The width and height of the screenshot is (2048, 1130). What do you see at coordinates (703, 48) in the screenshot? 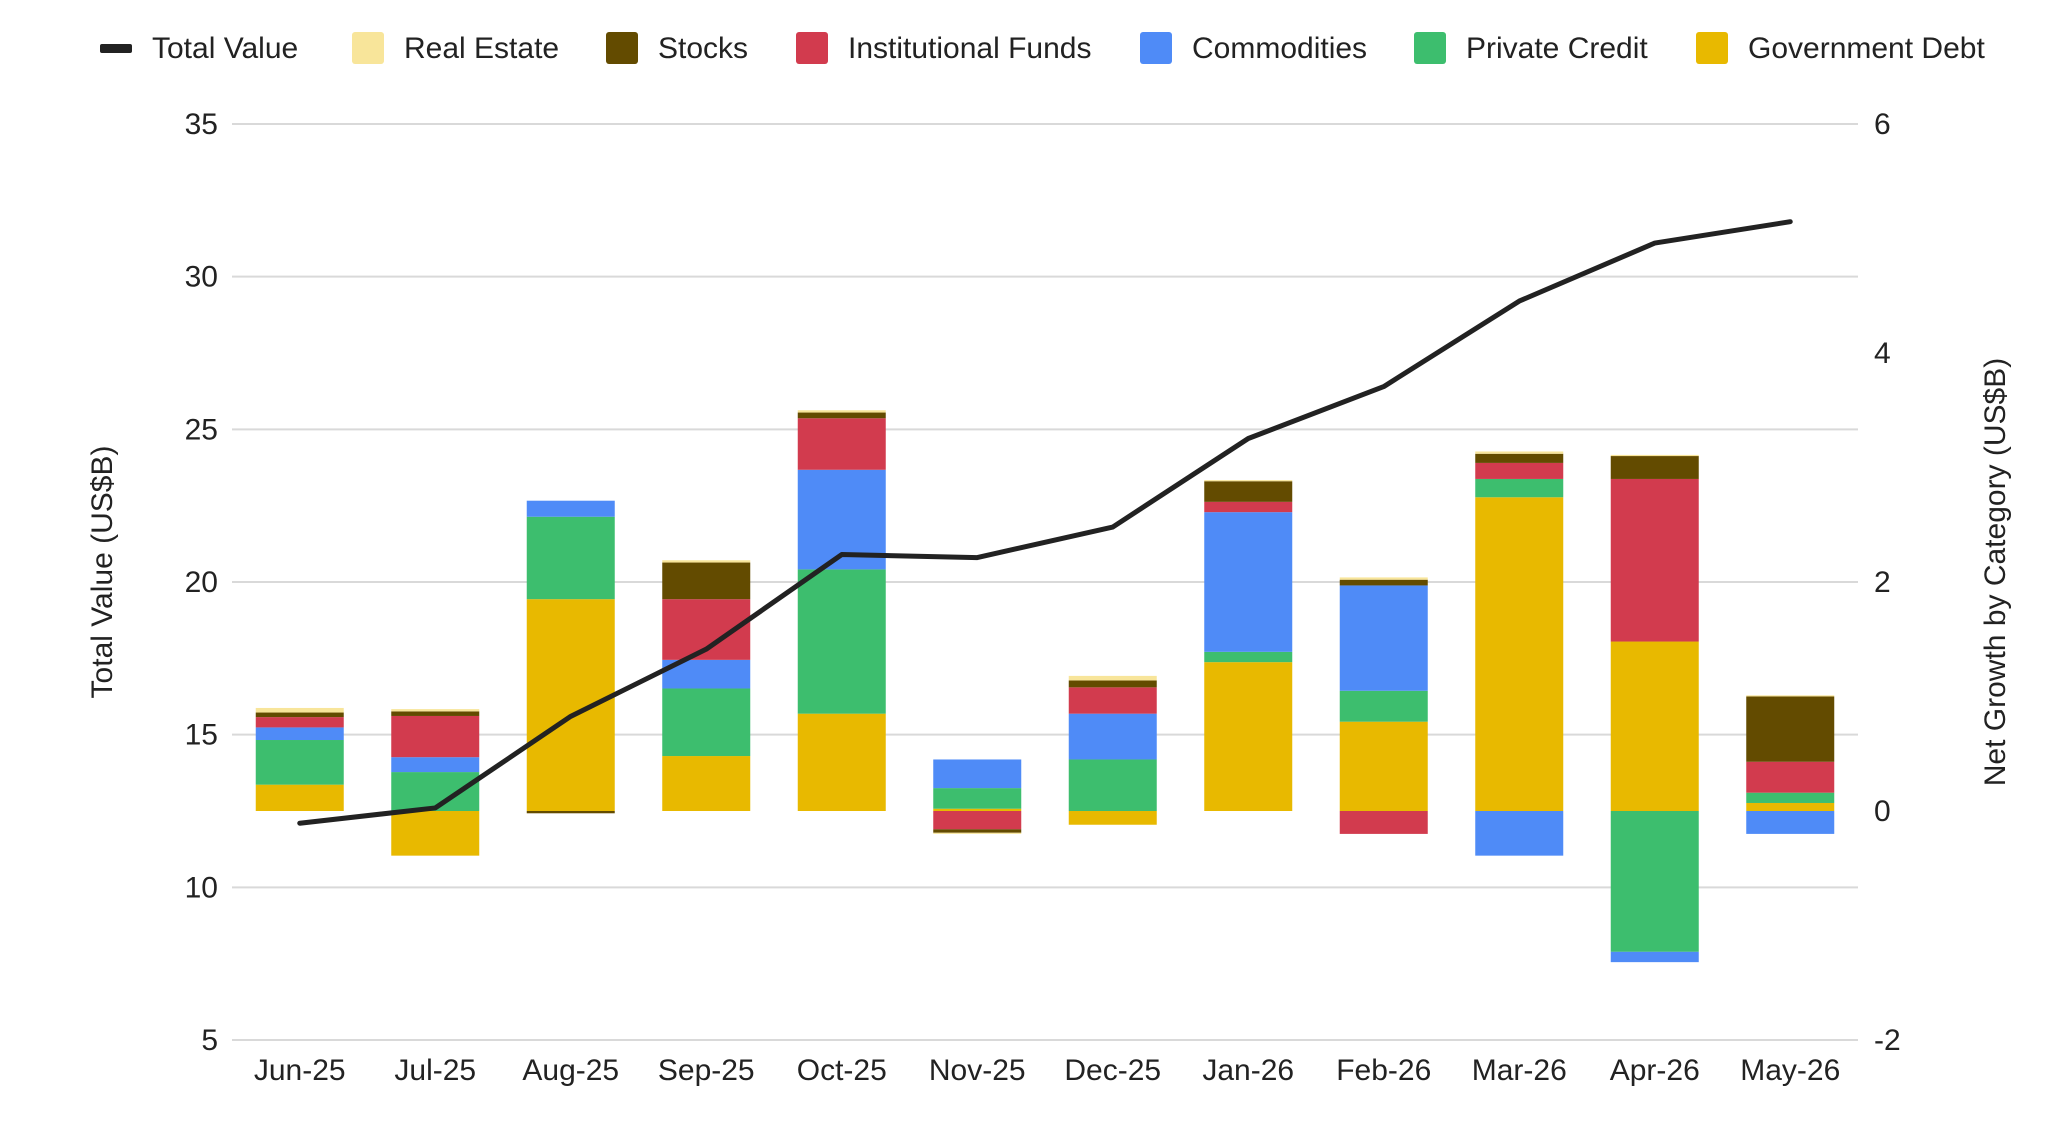
I see `legend-label: Stocks` at bounding box center [703, 48].